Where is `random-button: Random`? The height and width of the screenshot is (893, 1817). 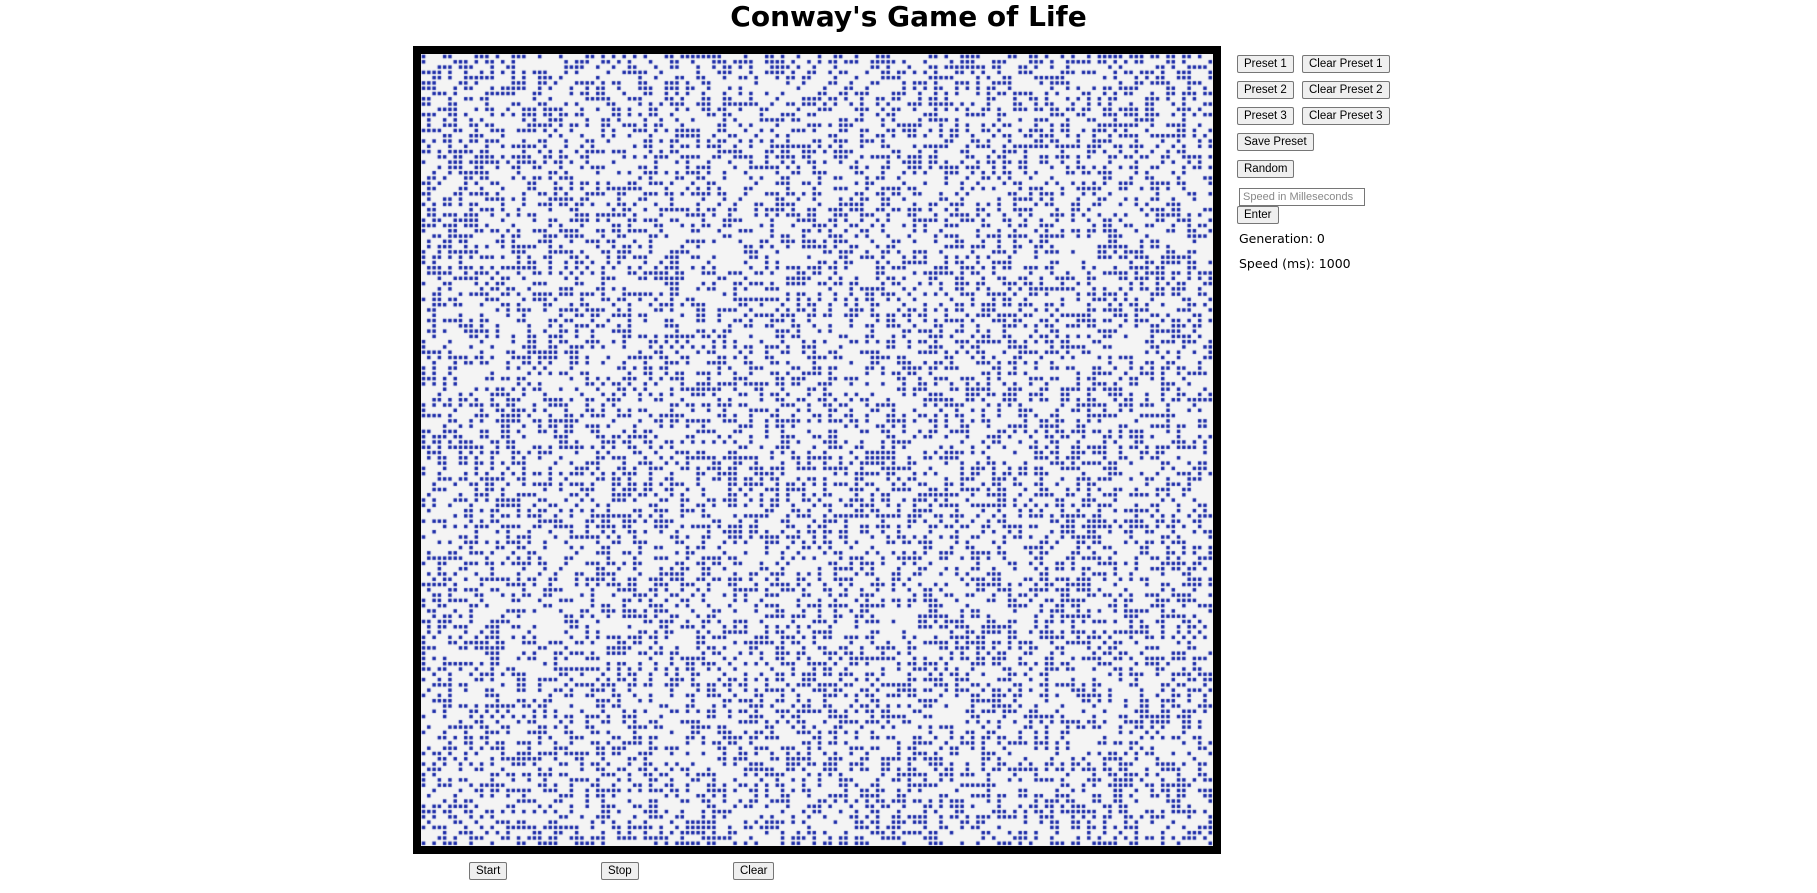 random-button: Random is located at coordinates (1266, 169).